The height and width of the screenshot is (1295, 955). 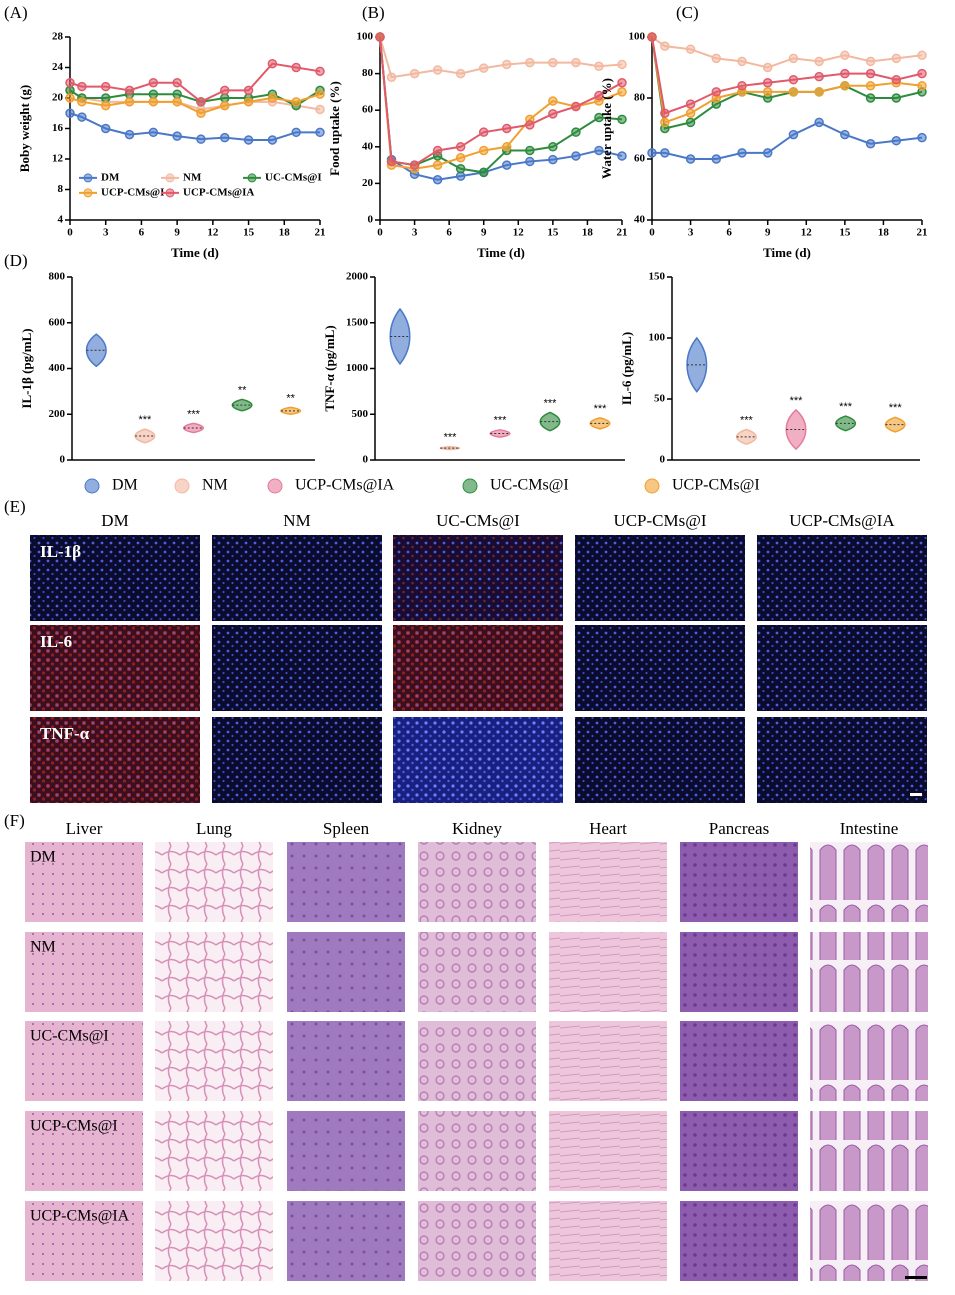 What do you see at coordinates (660, 399) in the screenshot?
I see `y-tick-label: 50` at bounding box center [660, 399].